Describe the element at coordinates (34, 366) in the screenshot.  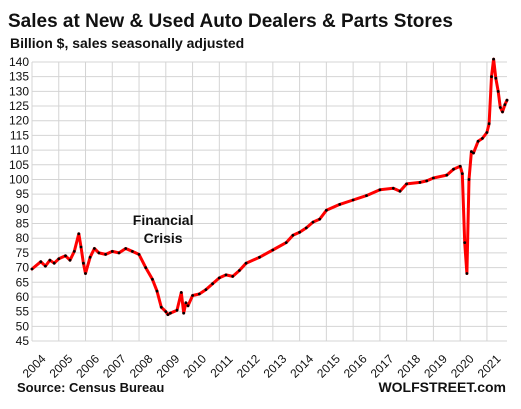
I see `x-tick-label: 2004` at that location.